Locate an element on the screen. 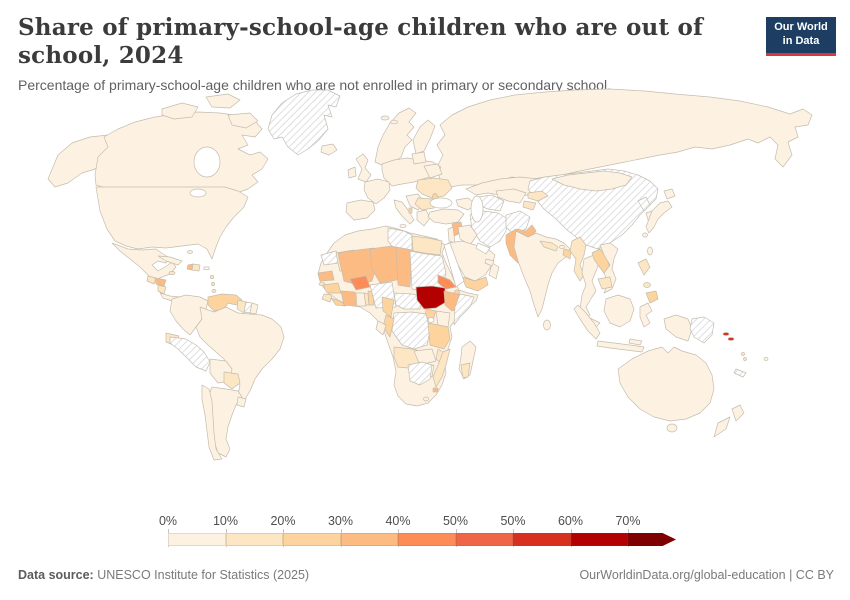 Image resolution: width=850 pixels, height=600 pixels. country-mongolia is located at coordinates (592, 181).